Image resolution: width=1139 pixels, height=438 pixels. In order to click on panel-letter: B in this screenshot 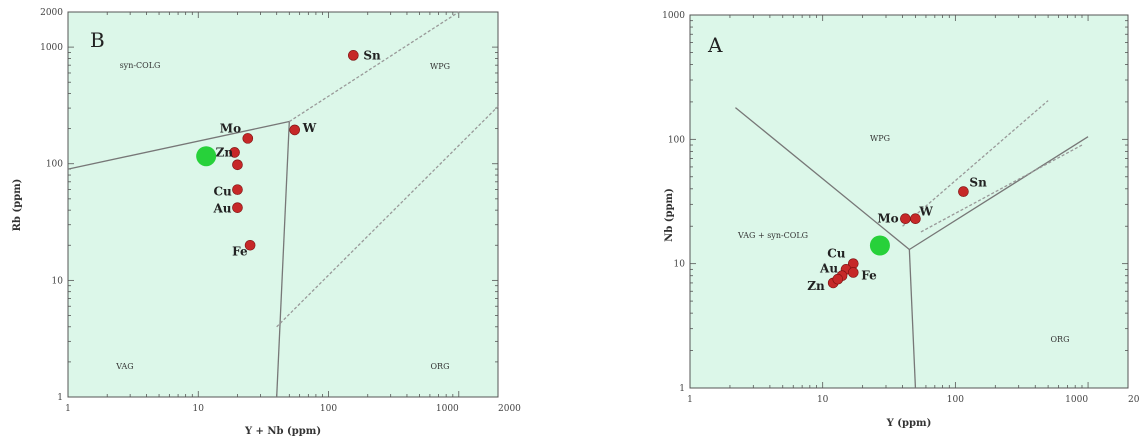, I will do `click(97, 40)`.